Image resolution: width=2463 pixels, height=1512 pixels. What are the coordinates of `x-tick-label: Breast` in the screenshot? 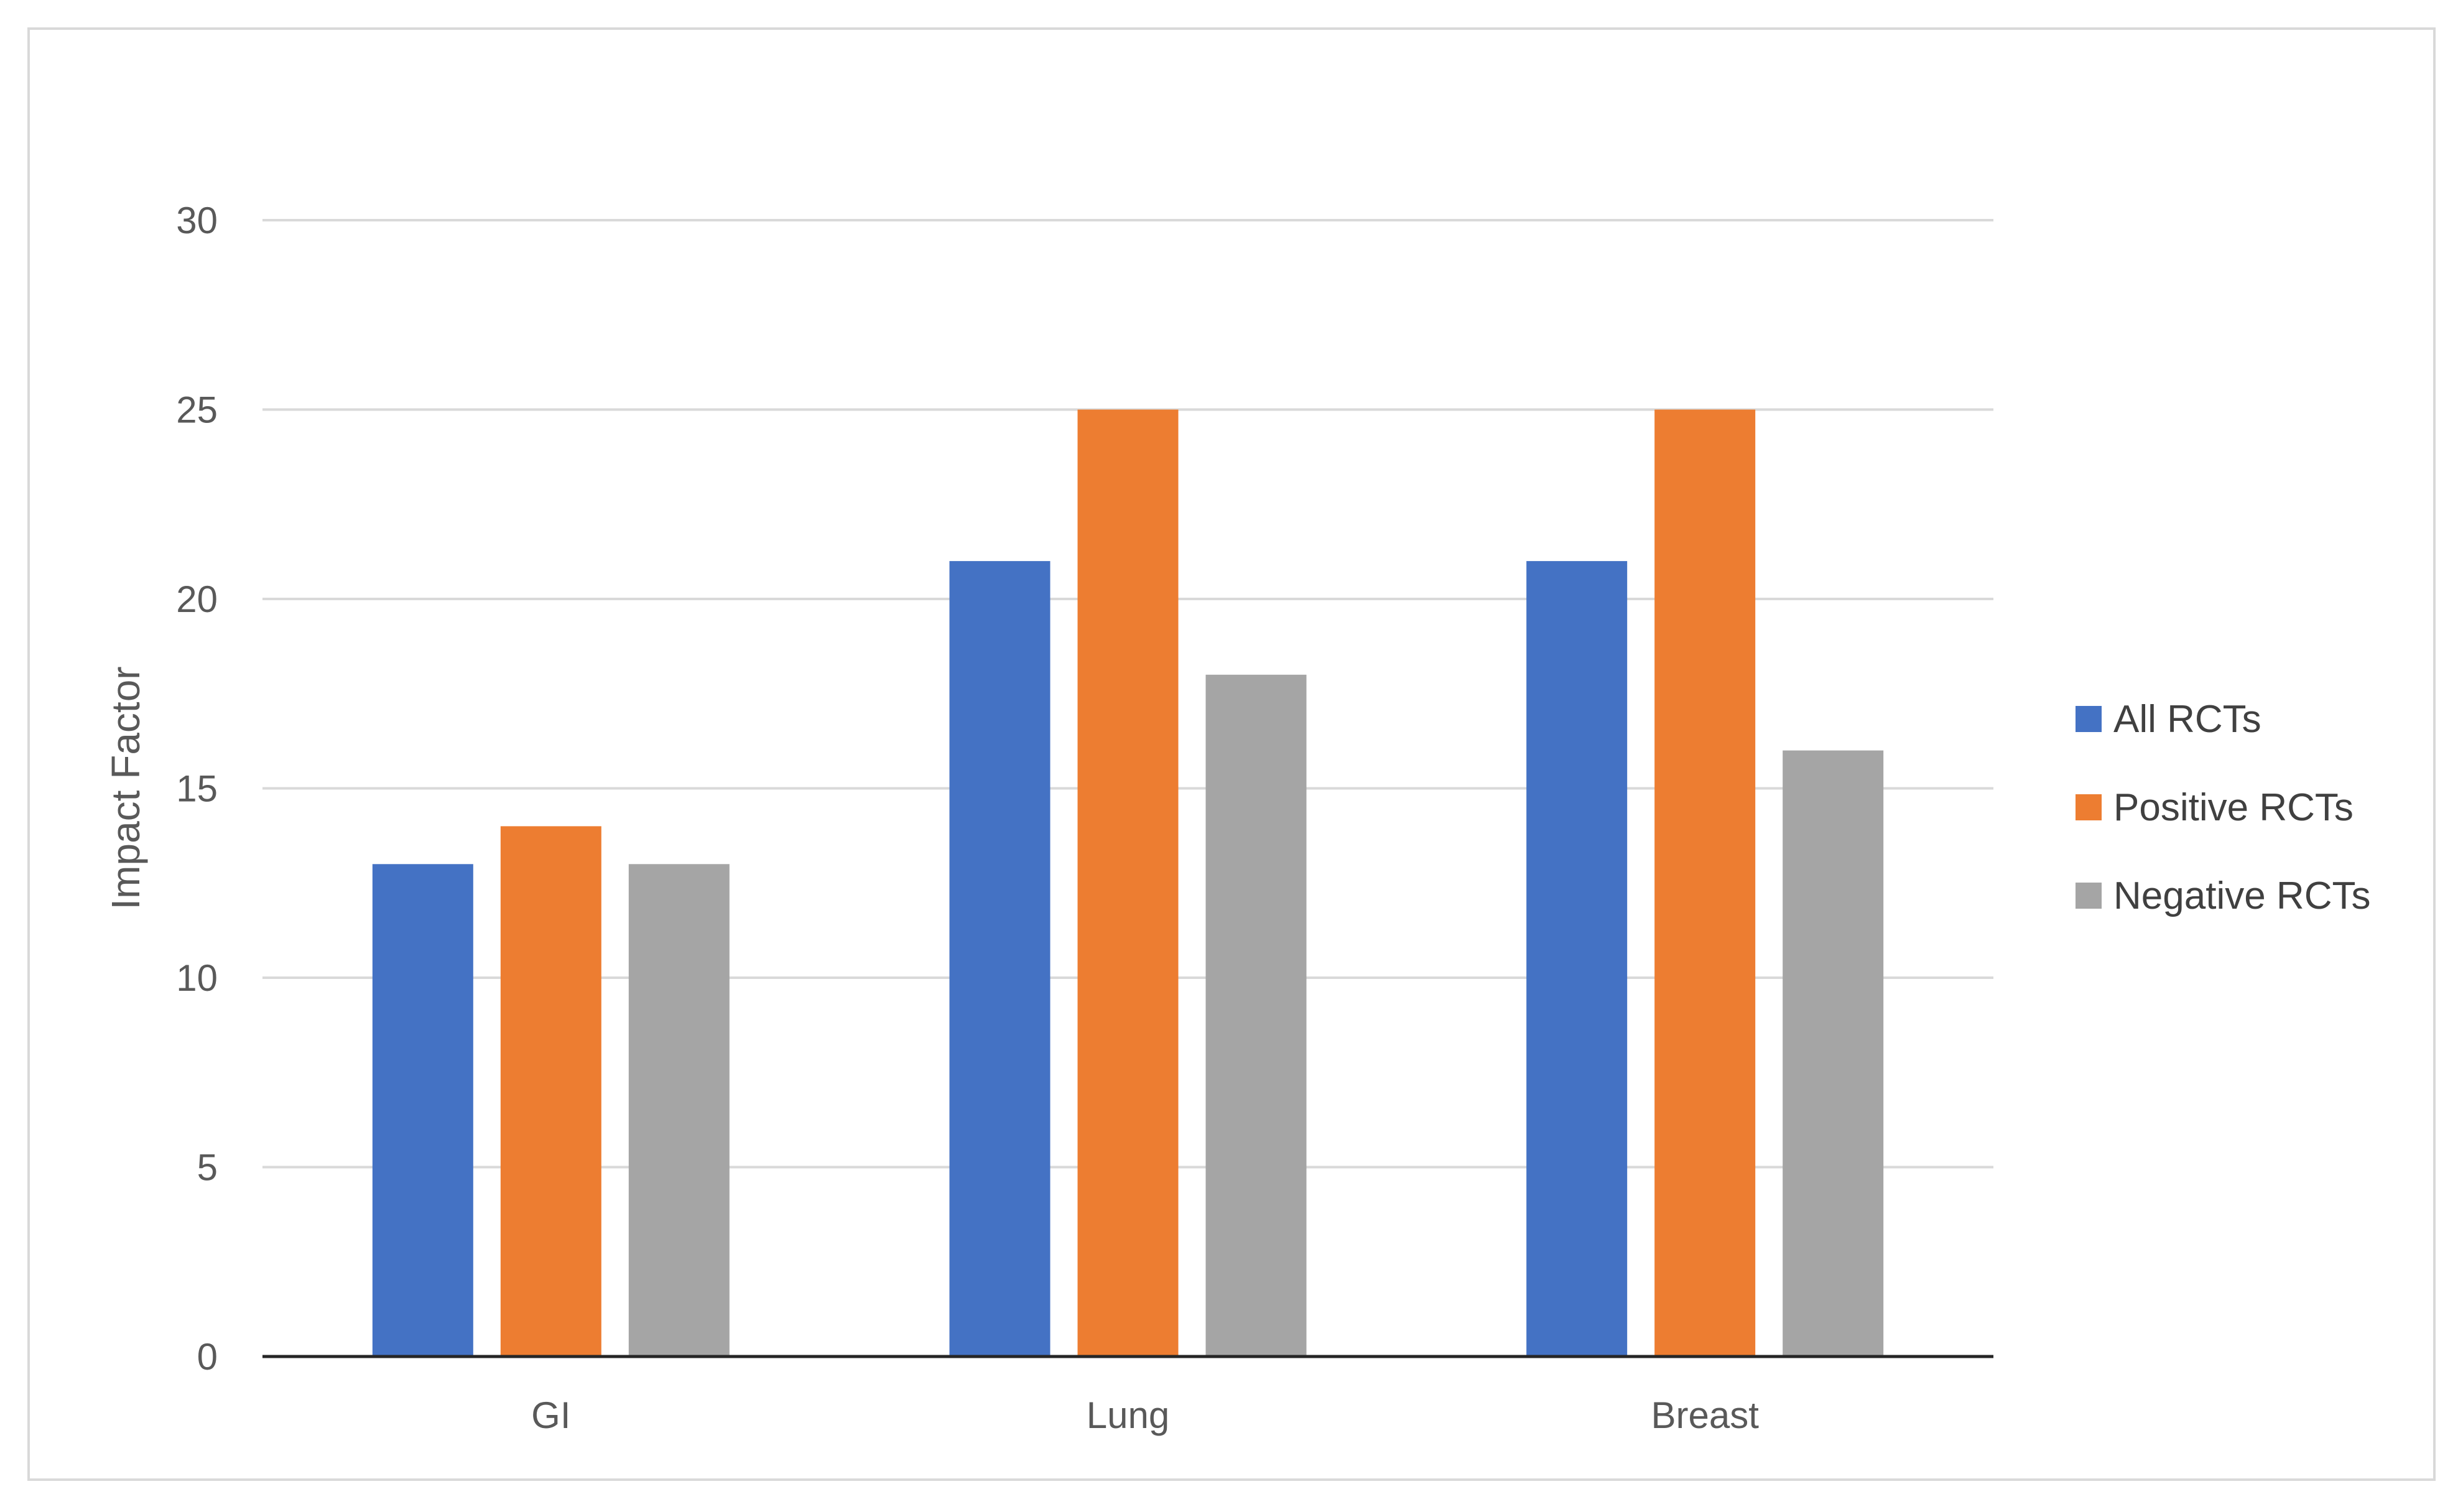 It's located at (1705, 1415).